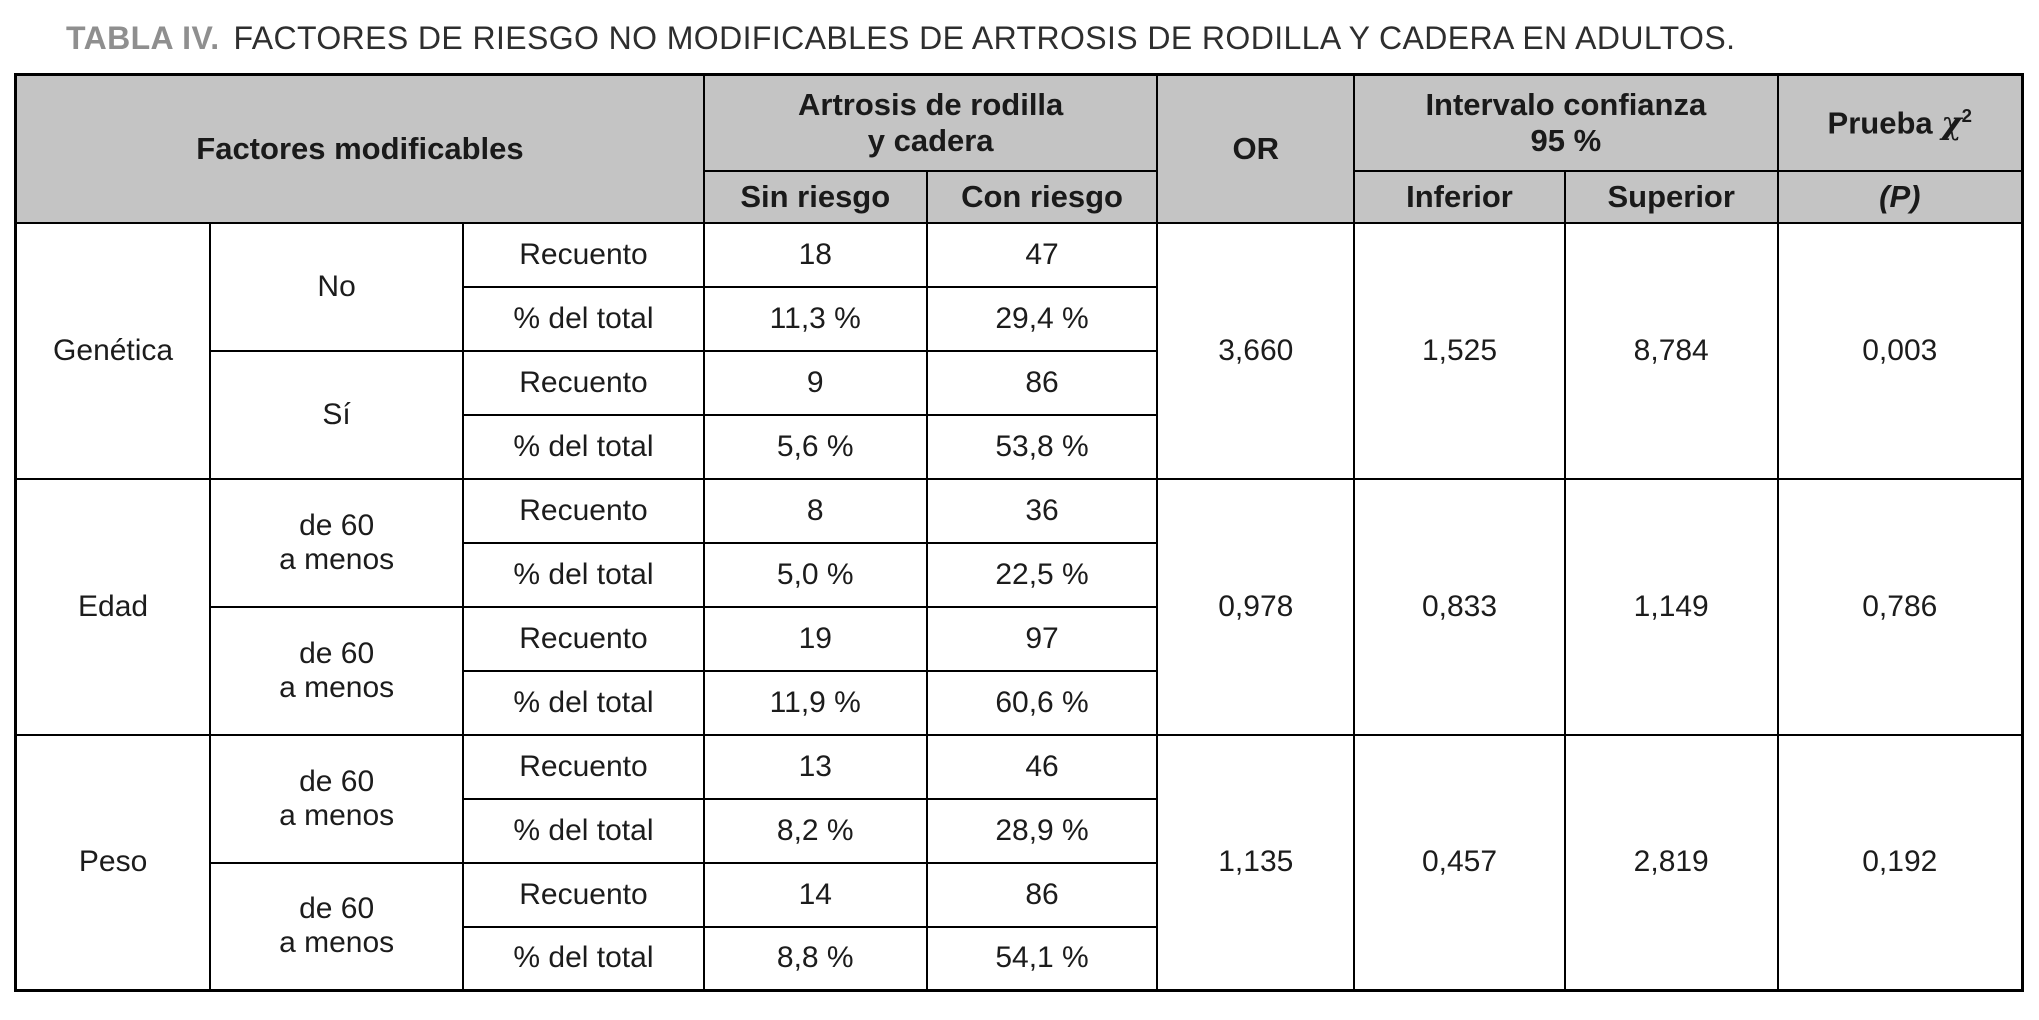 The width and height of the screenshot is (2039, 1020). I want to click on cell-con-riesgo: 54,1 %, so click(1042, 958).